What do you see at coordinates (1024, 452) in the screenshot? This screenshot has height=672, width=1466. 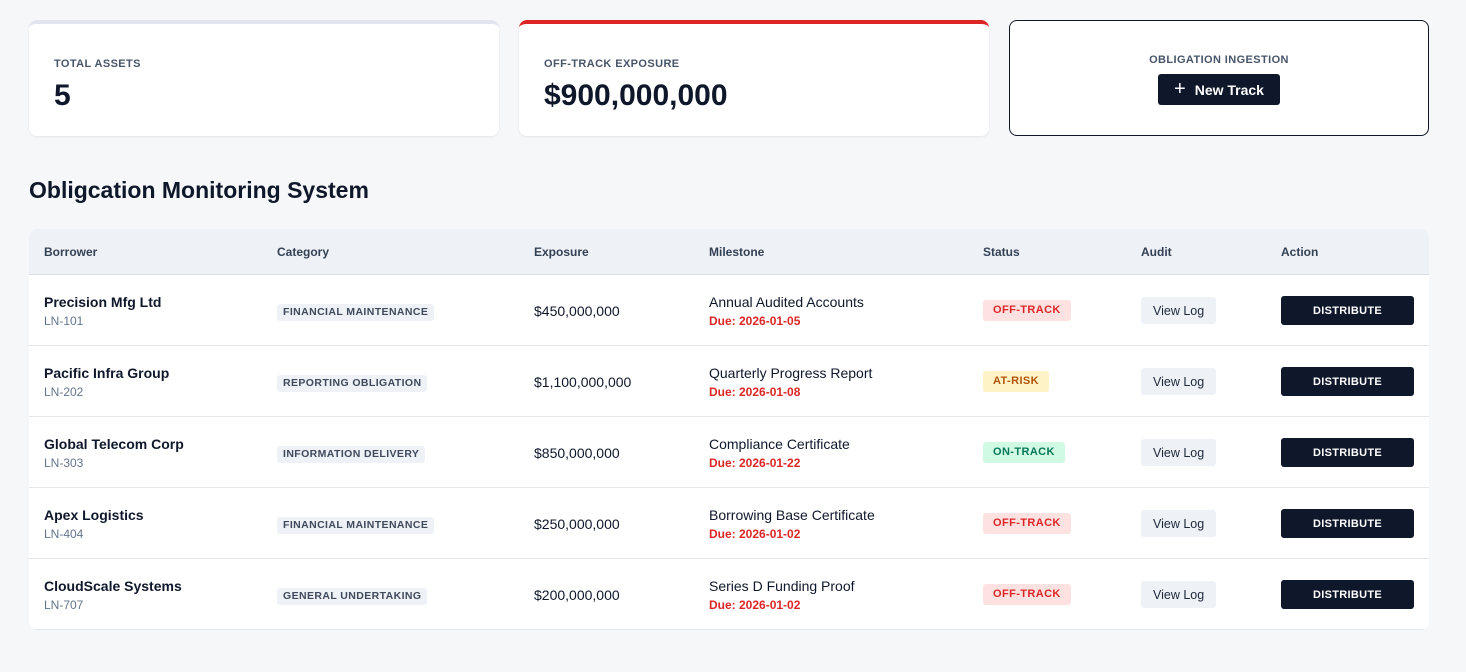 I see `status-badge: ON-TRACK` at bounding box center [1024, 452].